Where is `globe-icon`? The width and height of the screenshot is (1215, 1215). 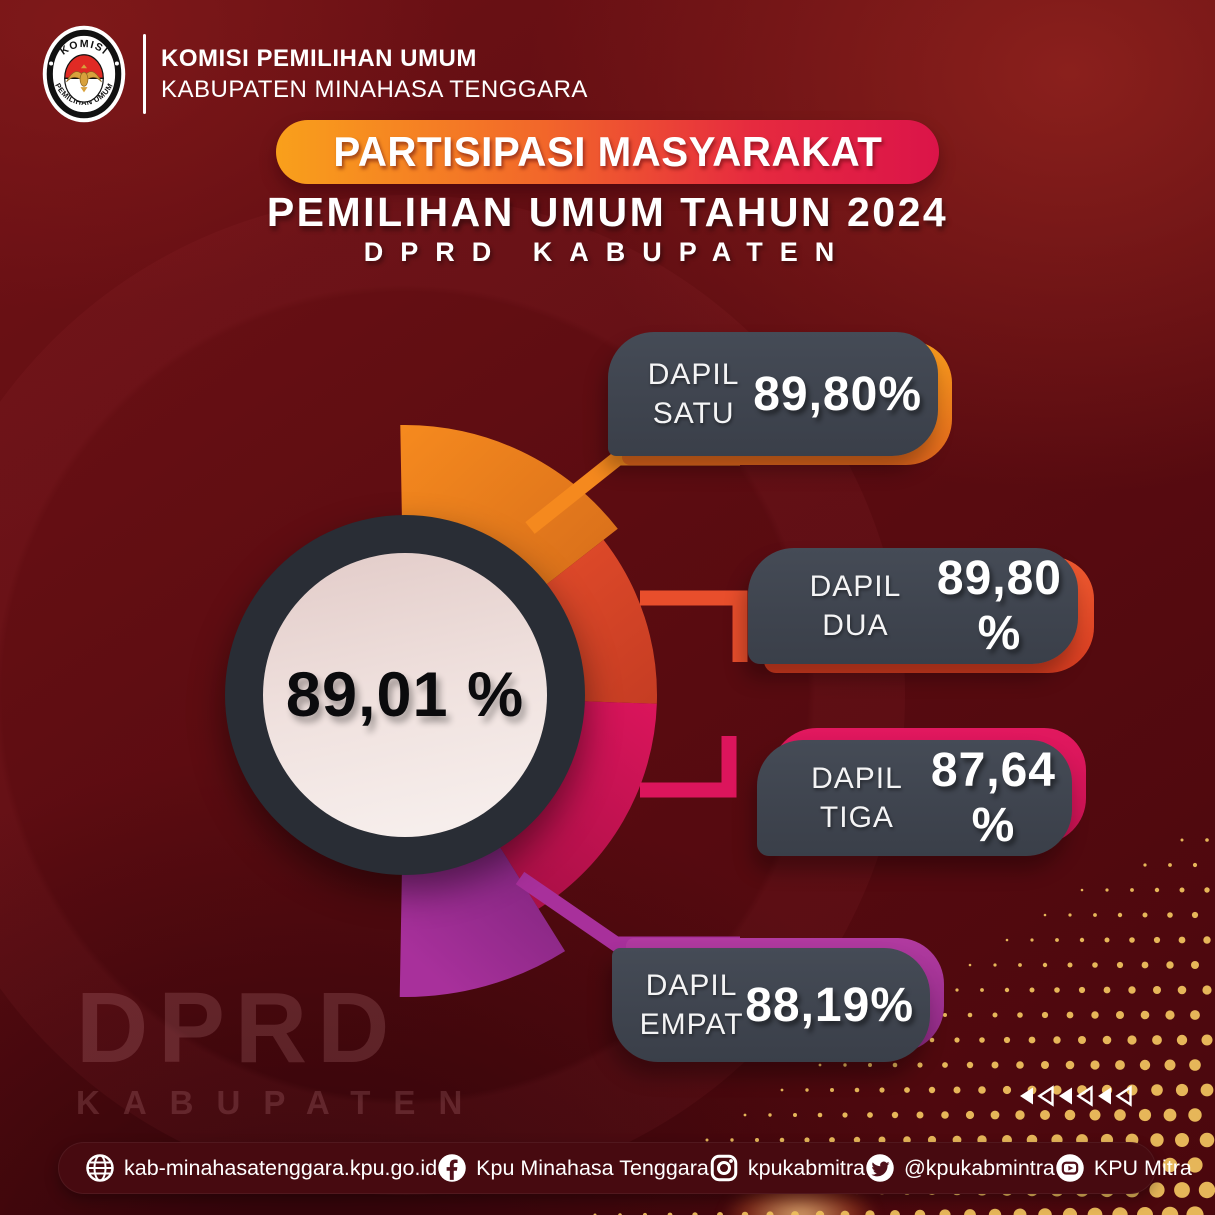 globe-icon is located at coordinates (100, 1168).